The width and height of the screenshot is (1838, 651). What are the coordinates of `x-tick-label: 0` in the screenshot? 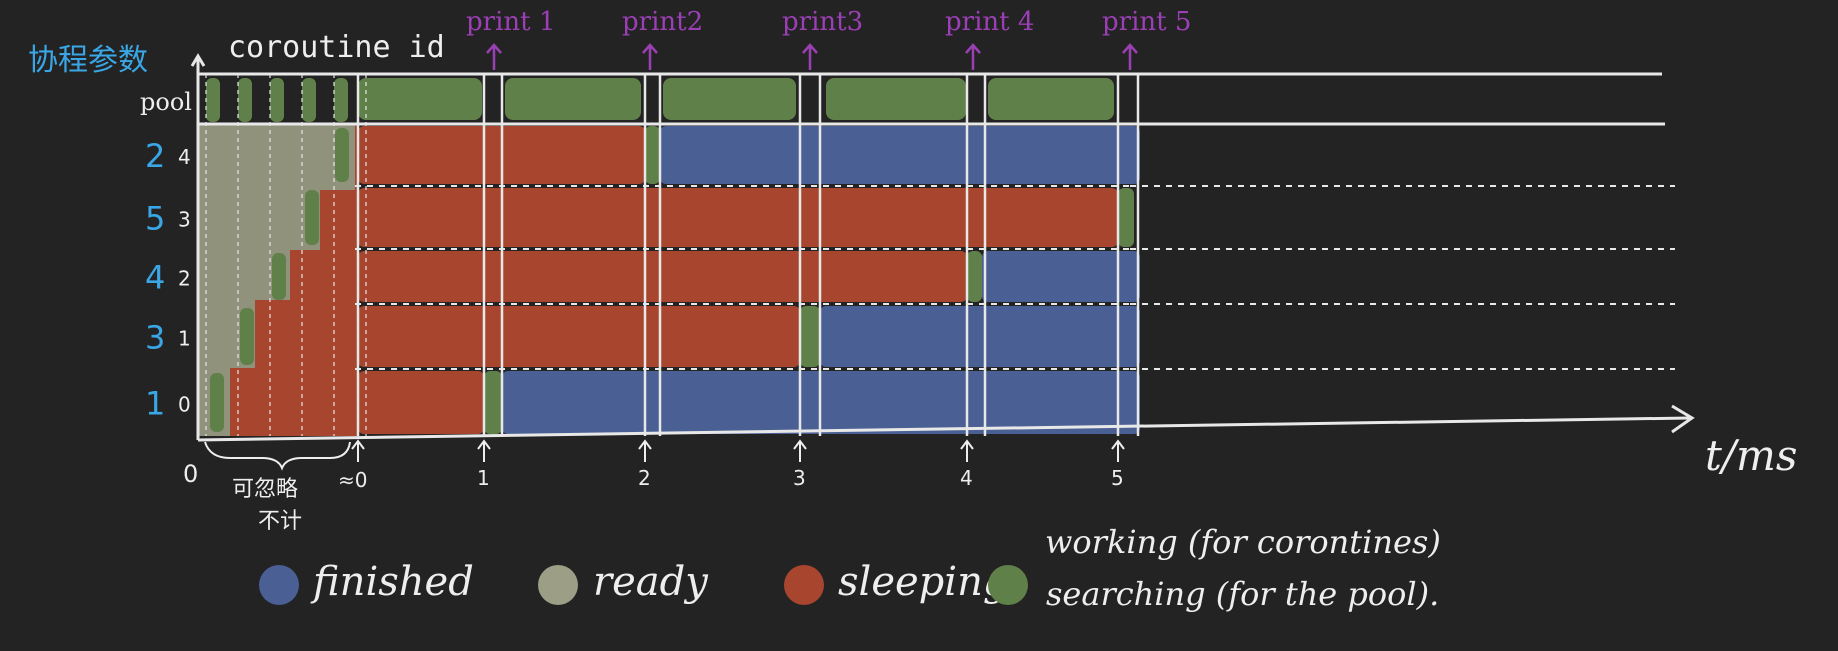 It's located at (190, 474).